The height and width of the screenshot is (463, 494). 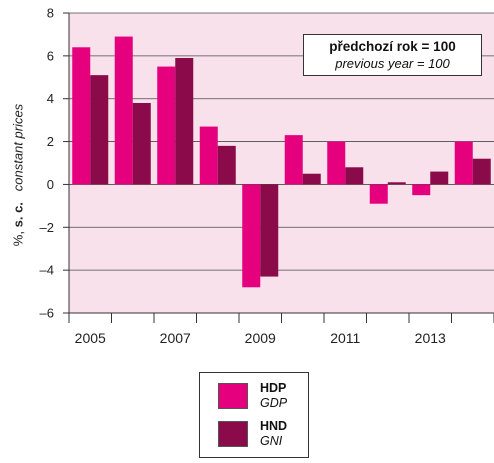 I want to click on bar-hnd-2005, so click(x=99, y=130).